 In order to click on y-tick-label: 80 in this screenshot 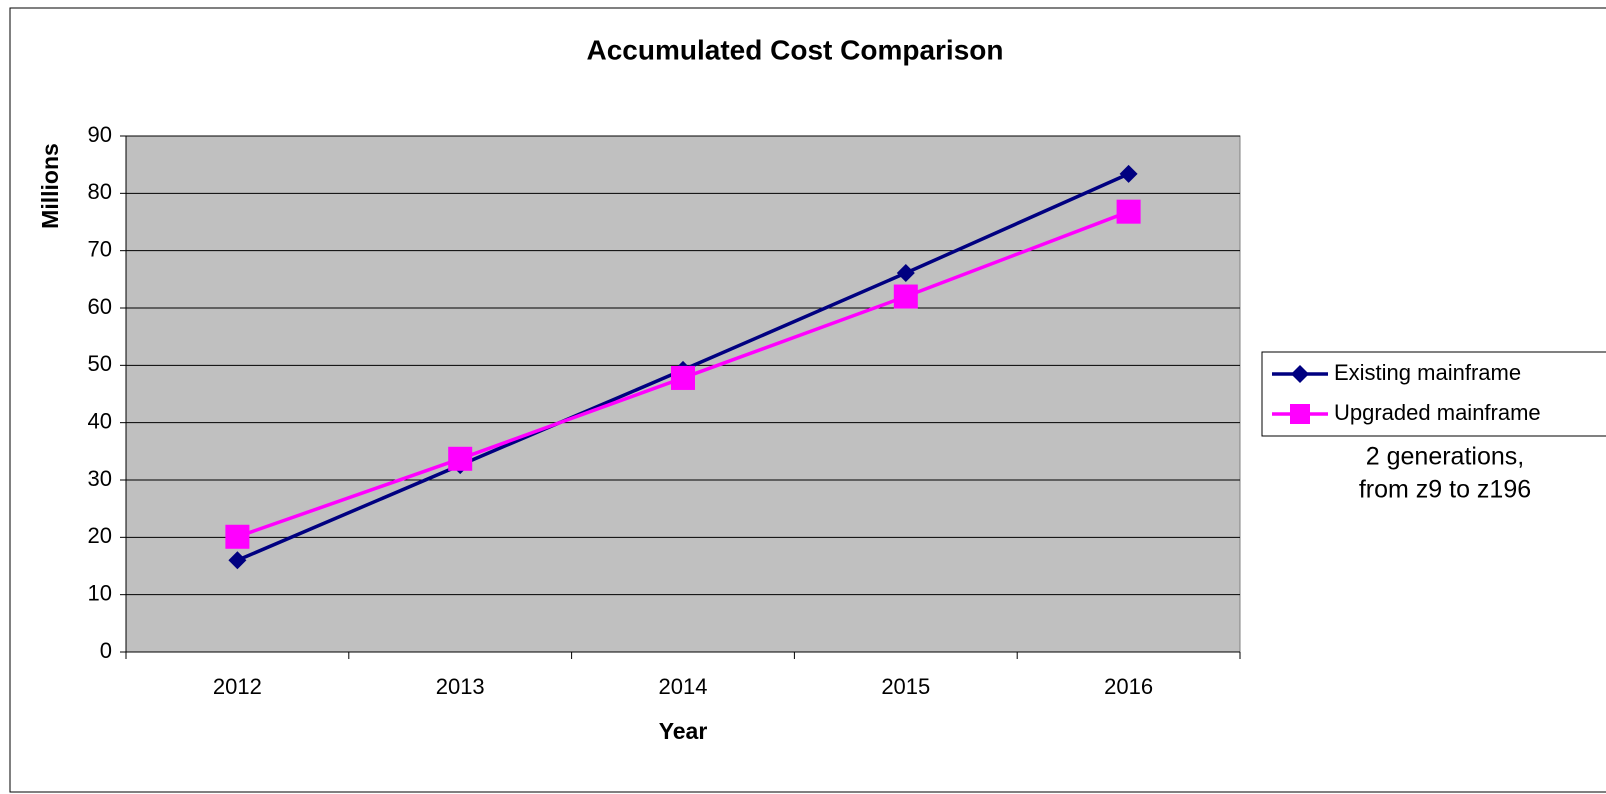, I will do `click(100, 191)`.